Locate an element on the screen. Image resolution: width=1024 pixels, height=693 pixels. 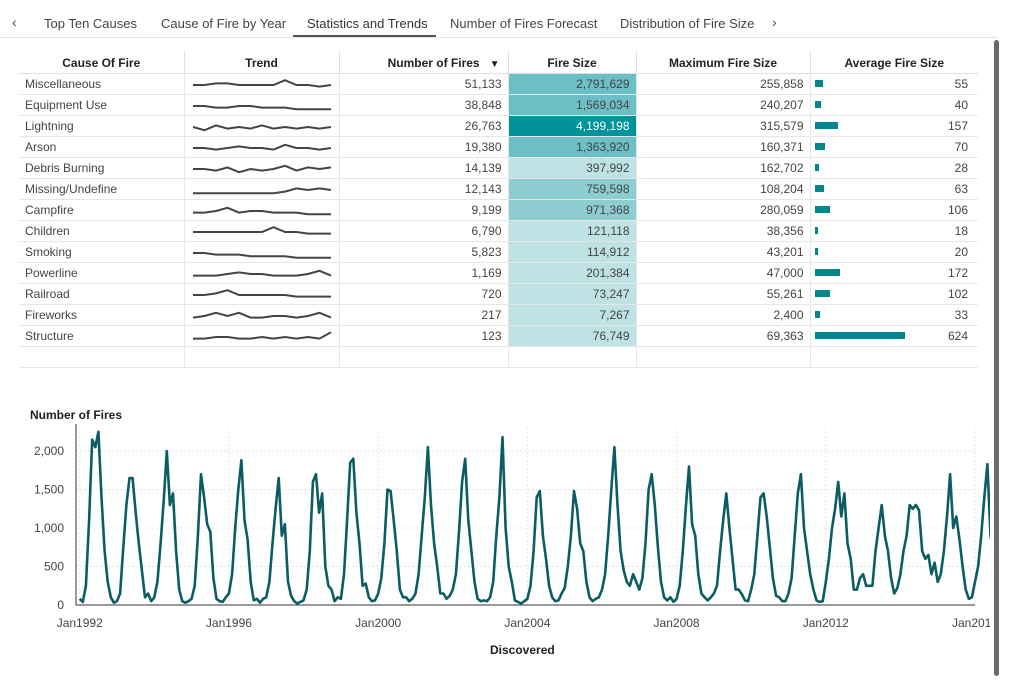
cause-cell: Debris Burning is located at coordinates (102, 168).